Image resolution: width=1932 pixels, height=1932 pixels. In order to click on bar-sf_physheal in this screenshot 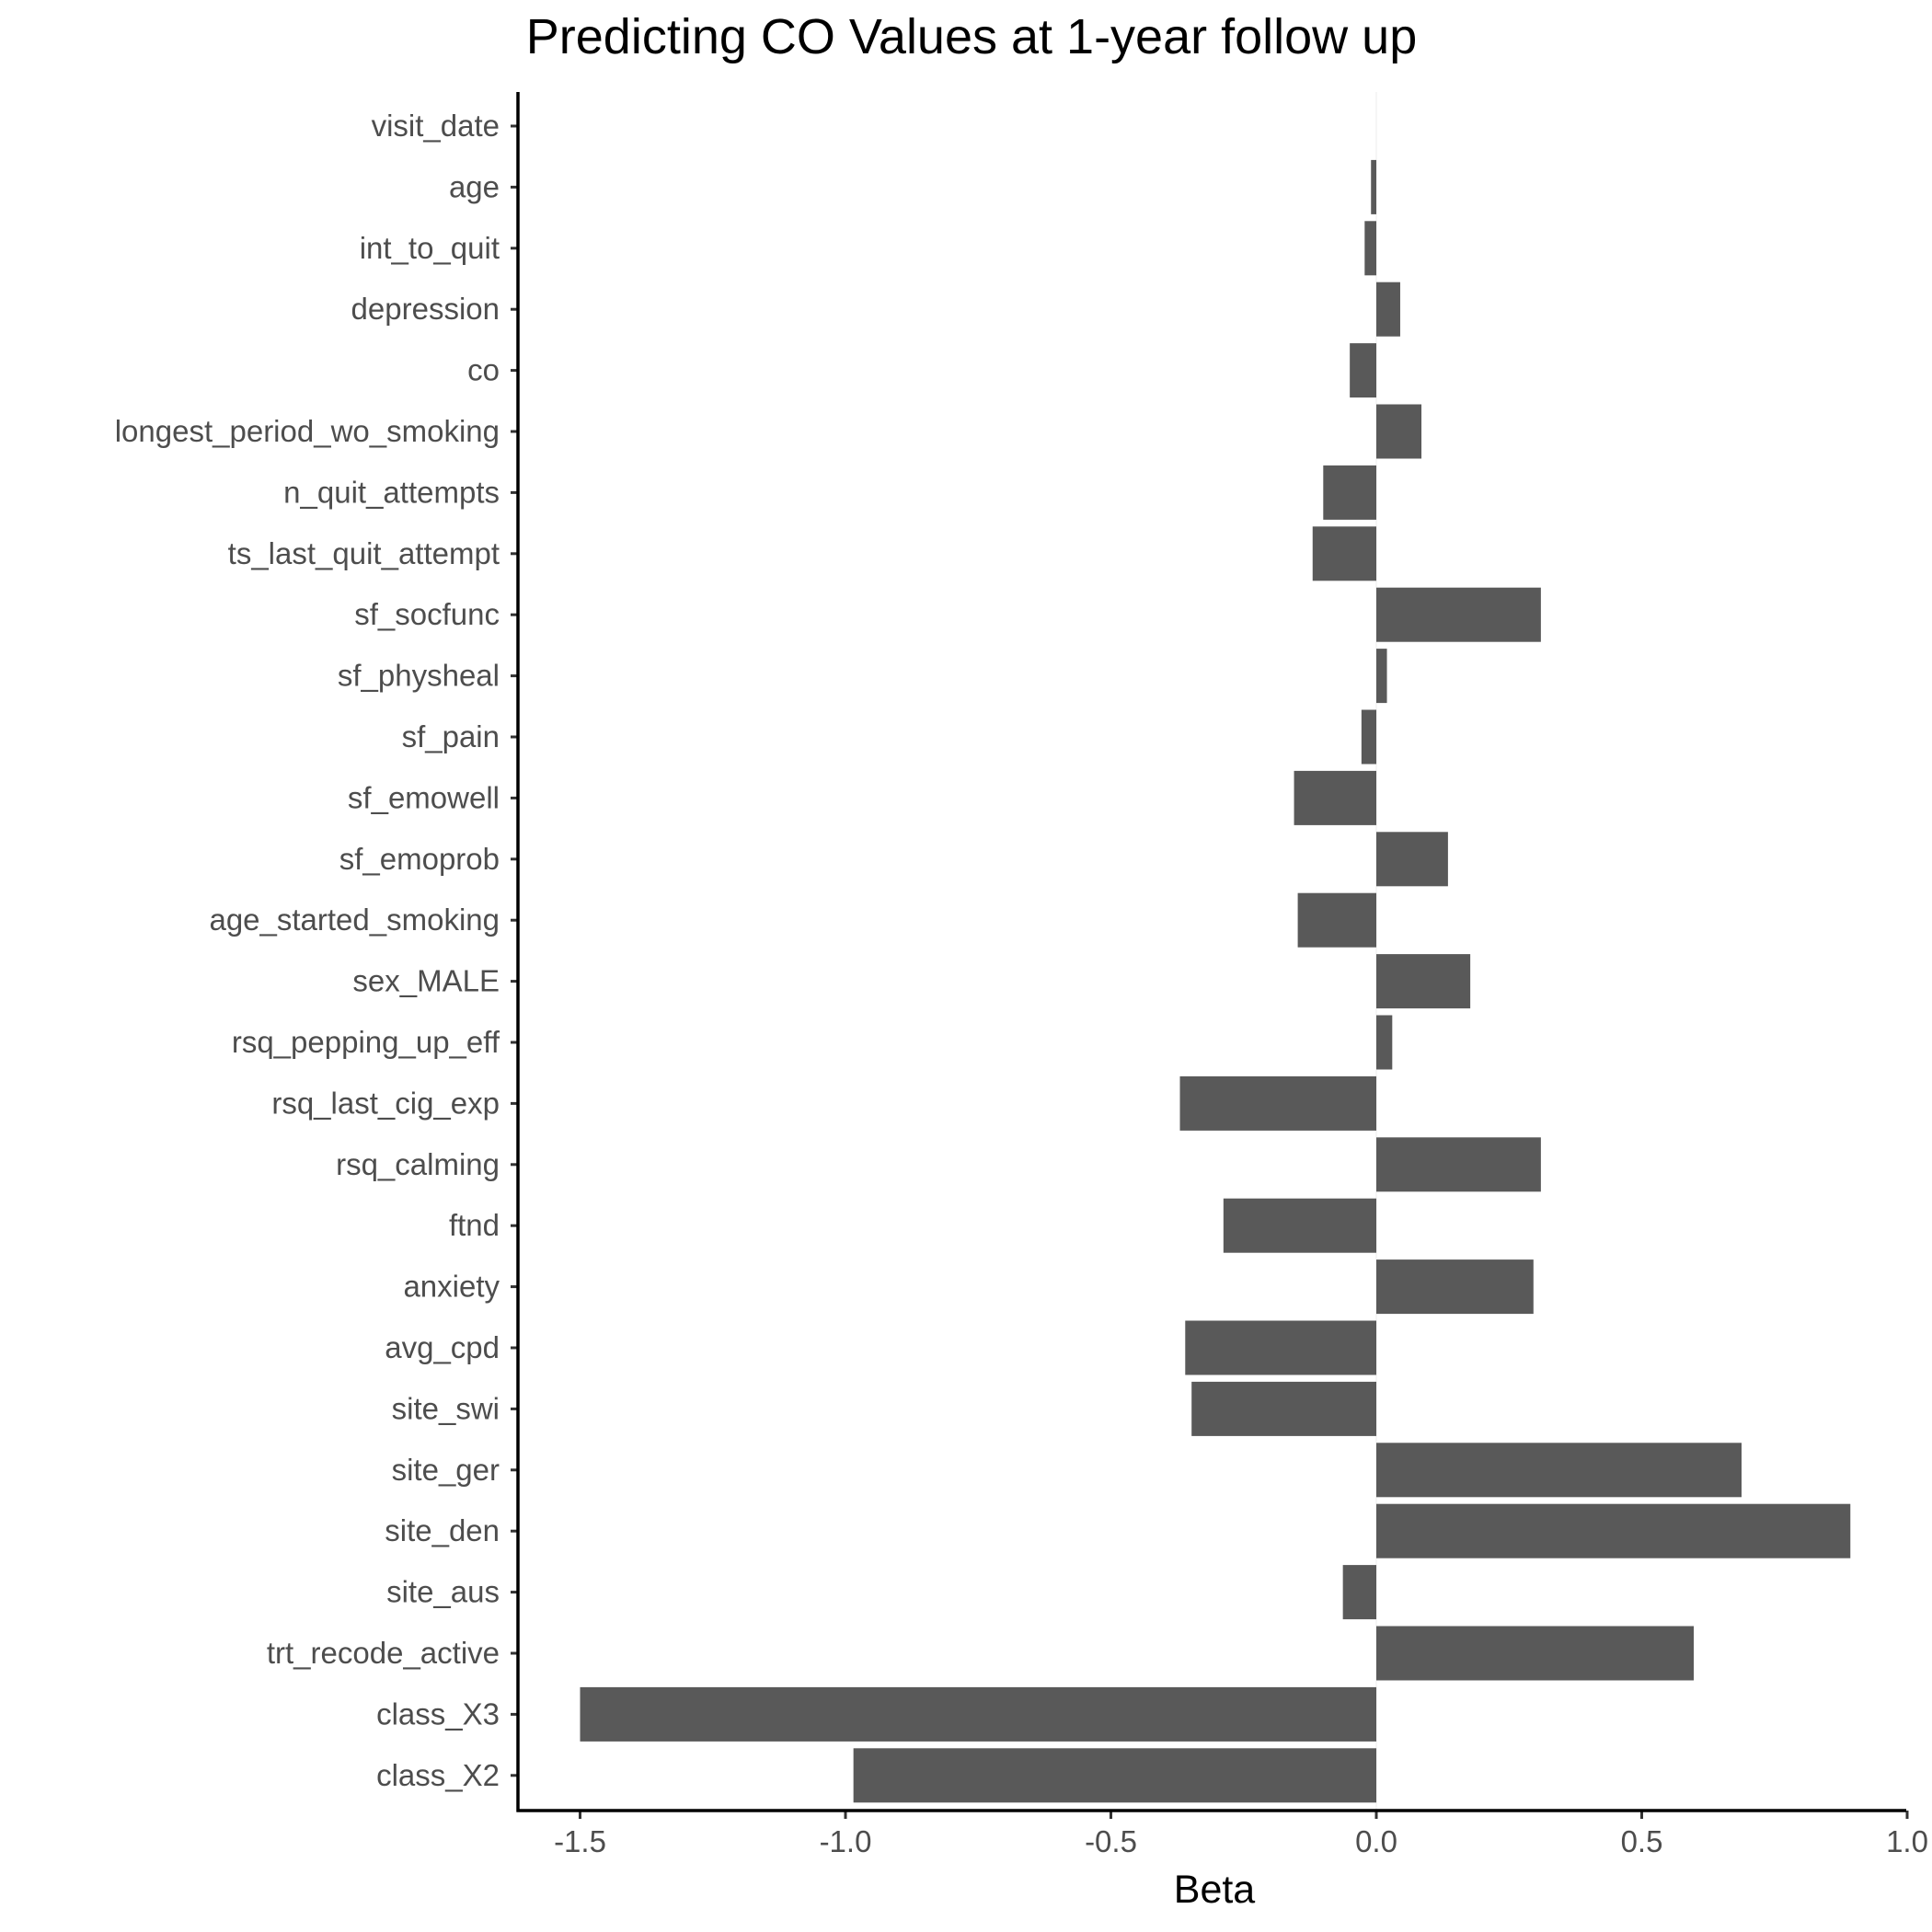, I will do `click(1381, 676)`.